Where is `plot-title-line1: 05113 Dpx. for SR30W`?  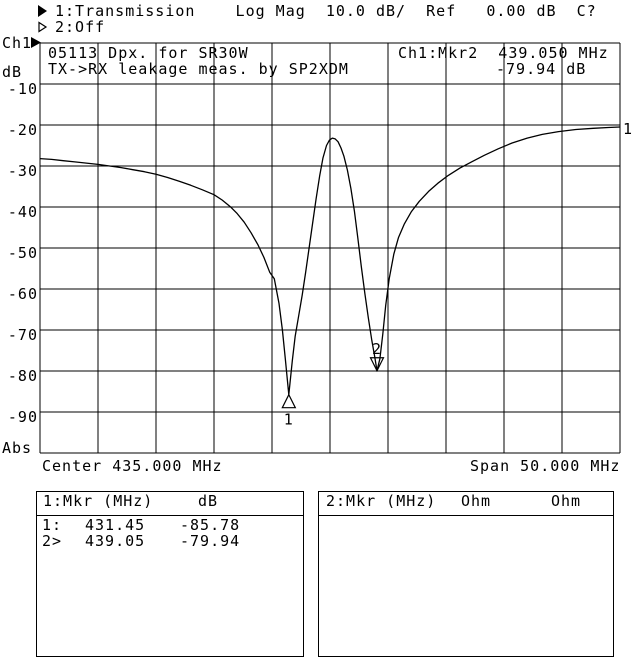 plot-title-line1: 05113 Dpx. for SR30W is located at coordinates (148, 53).